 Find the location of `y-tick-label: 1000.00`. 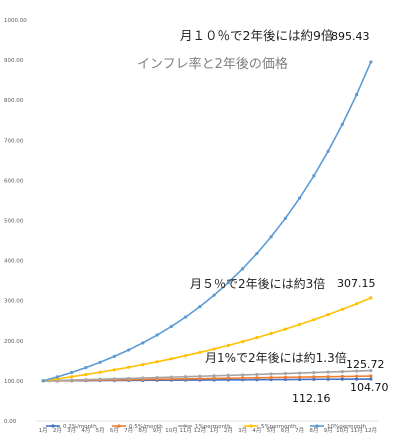

y-tick-label: 1000.00 is located at coordinates (15, 21).